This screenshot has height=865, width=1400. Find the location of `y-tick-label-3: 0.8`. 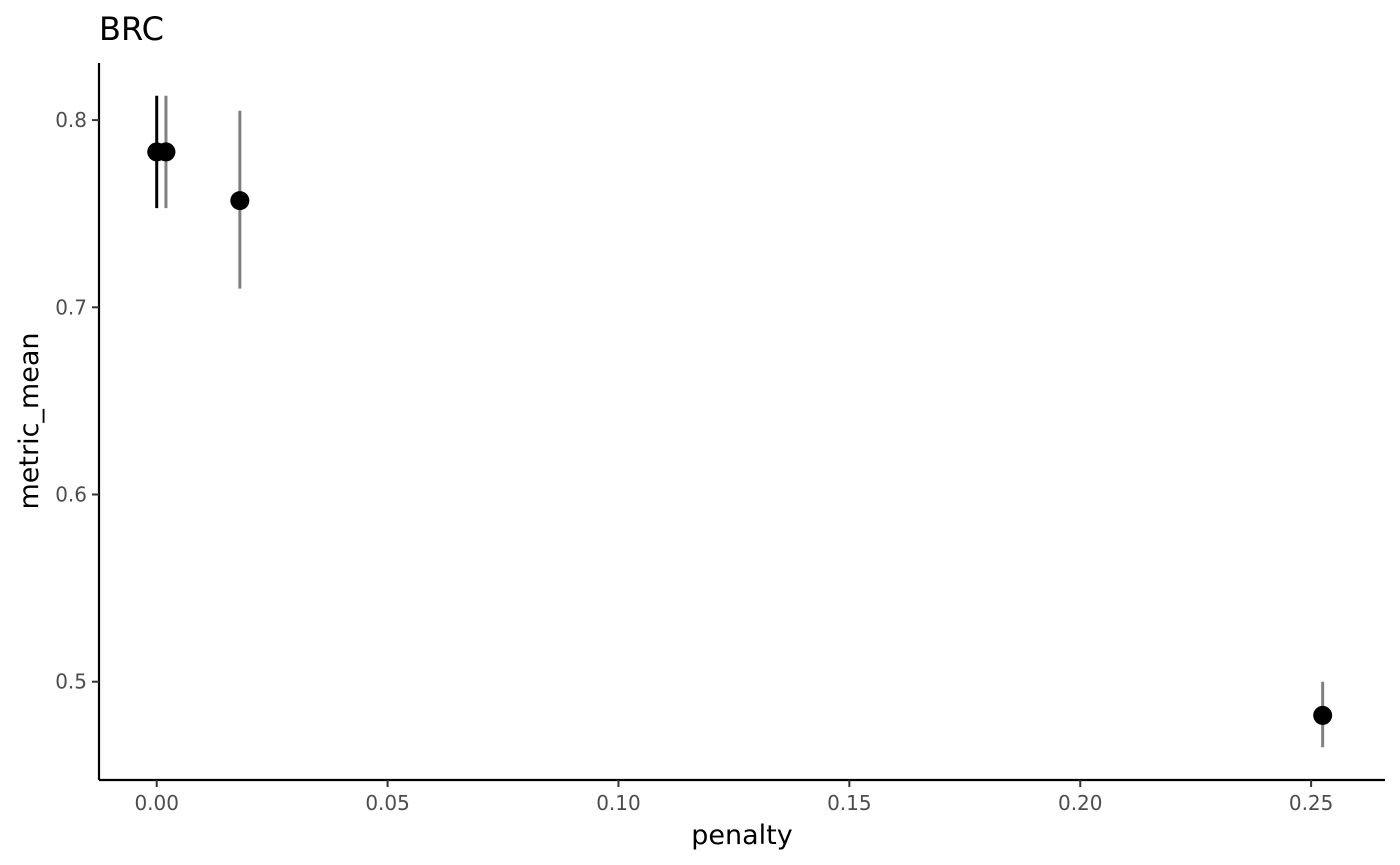

y-tick-label-3: 0.8 is located at coordinates (71, 120).